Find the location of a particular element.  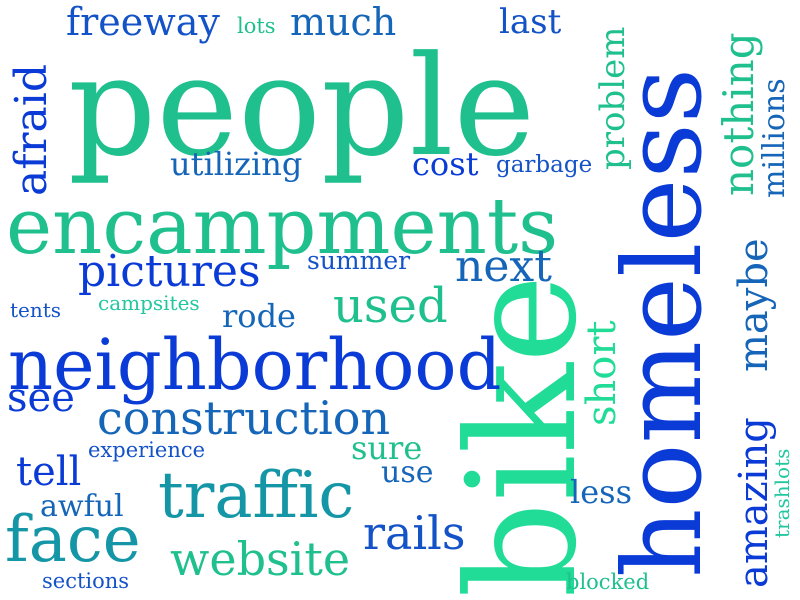

word-next: next is located at coordinates (503, 266).